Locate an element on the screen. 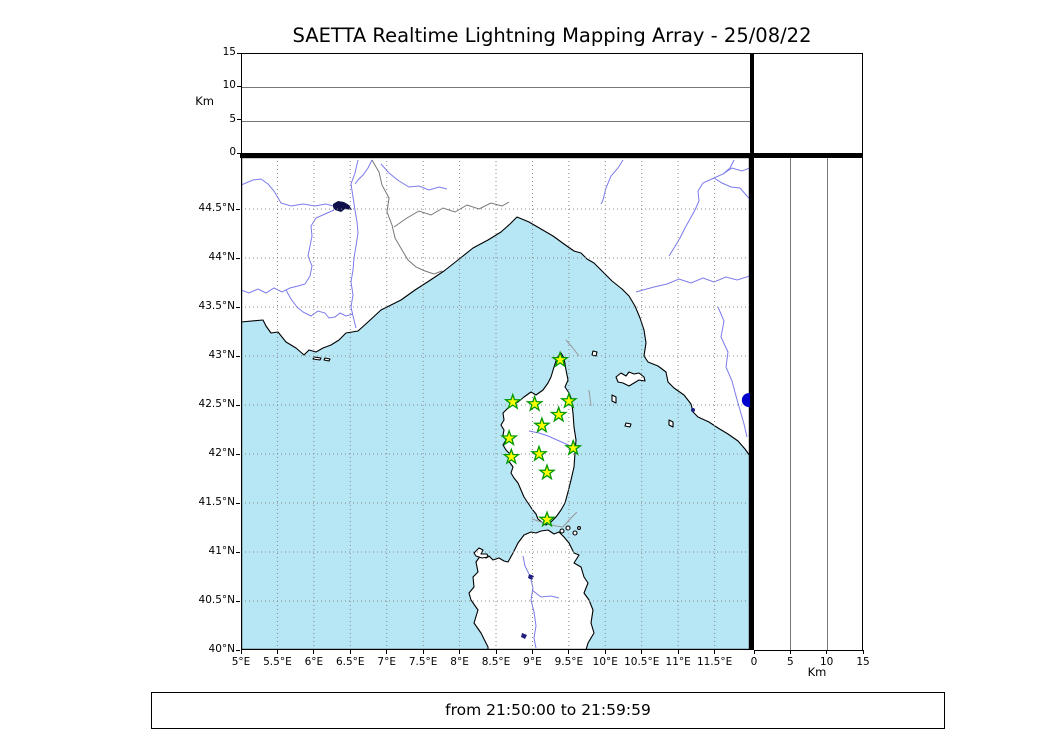  island-capraia is located at coordinates (614, 399).